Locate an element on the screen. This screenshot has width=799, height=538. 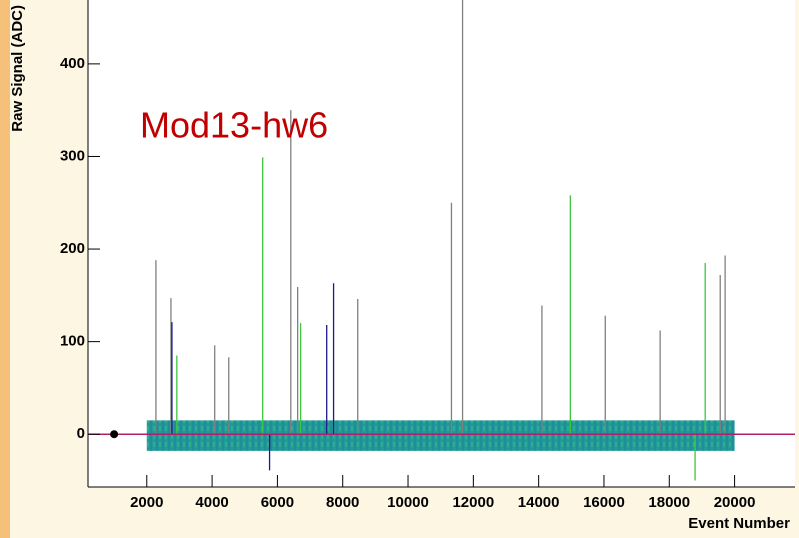
x-tick-label: 6000 is located at coordinates (277, 502).